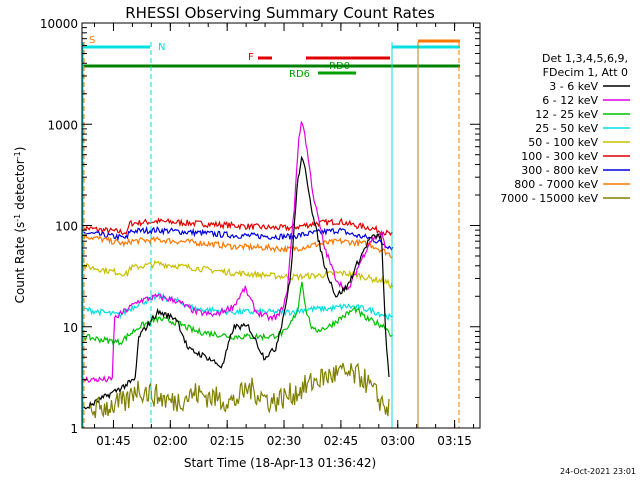 This screenshot has height=480, width=640. Describe the element at coordinates (341, 441) in the screenshot. I see `x-tick-label-4: 02:45` at that location.